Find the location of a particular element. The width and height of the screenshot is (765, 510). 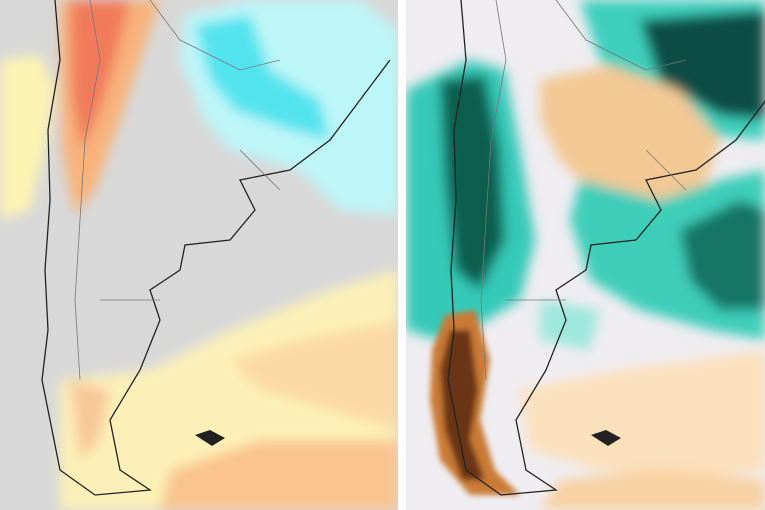

yellow-west is located at coordinates (27, 137).